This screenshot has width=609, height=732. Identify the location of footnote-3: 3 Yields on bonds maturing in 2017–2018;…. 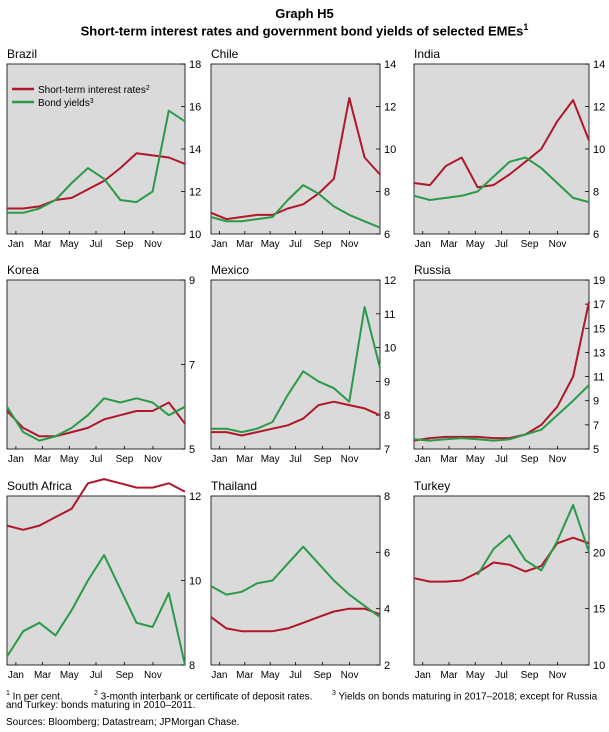
(464, 696).